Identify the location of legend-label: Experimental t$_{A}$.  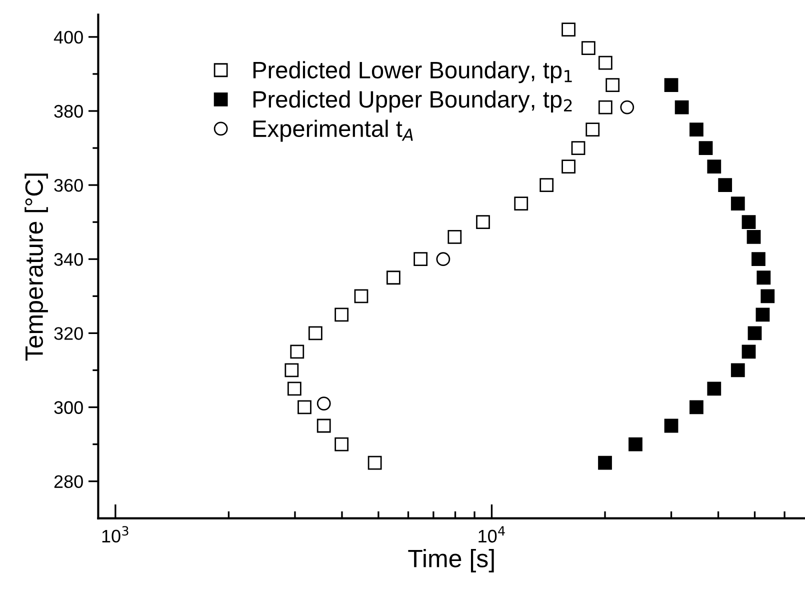
(333, 131).